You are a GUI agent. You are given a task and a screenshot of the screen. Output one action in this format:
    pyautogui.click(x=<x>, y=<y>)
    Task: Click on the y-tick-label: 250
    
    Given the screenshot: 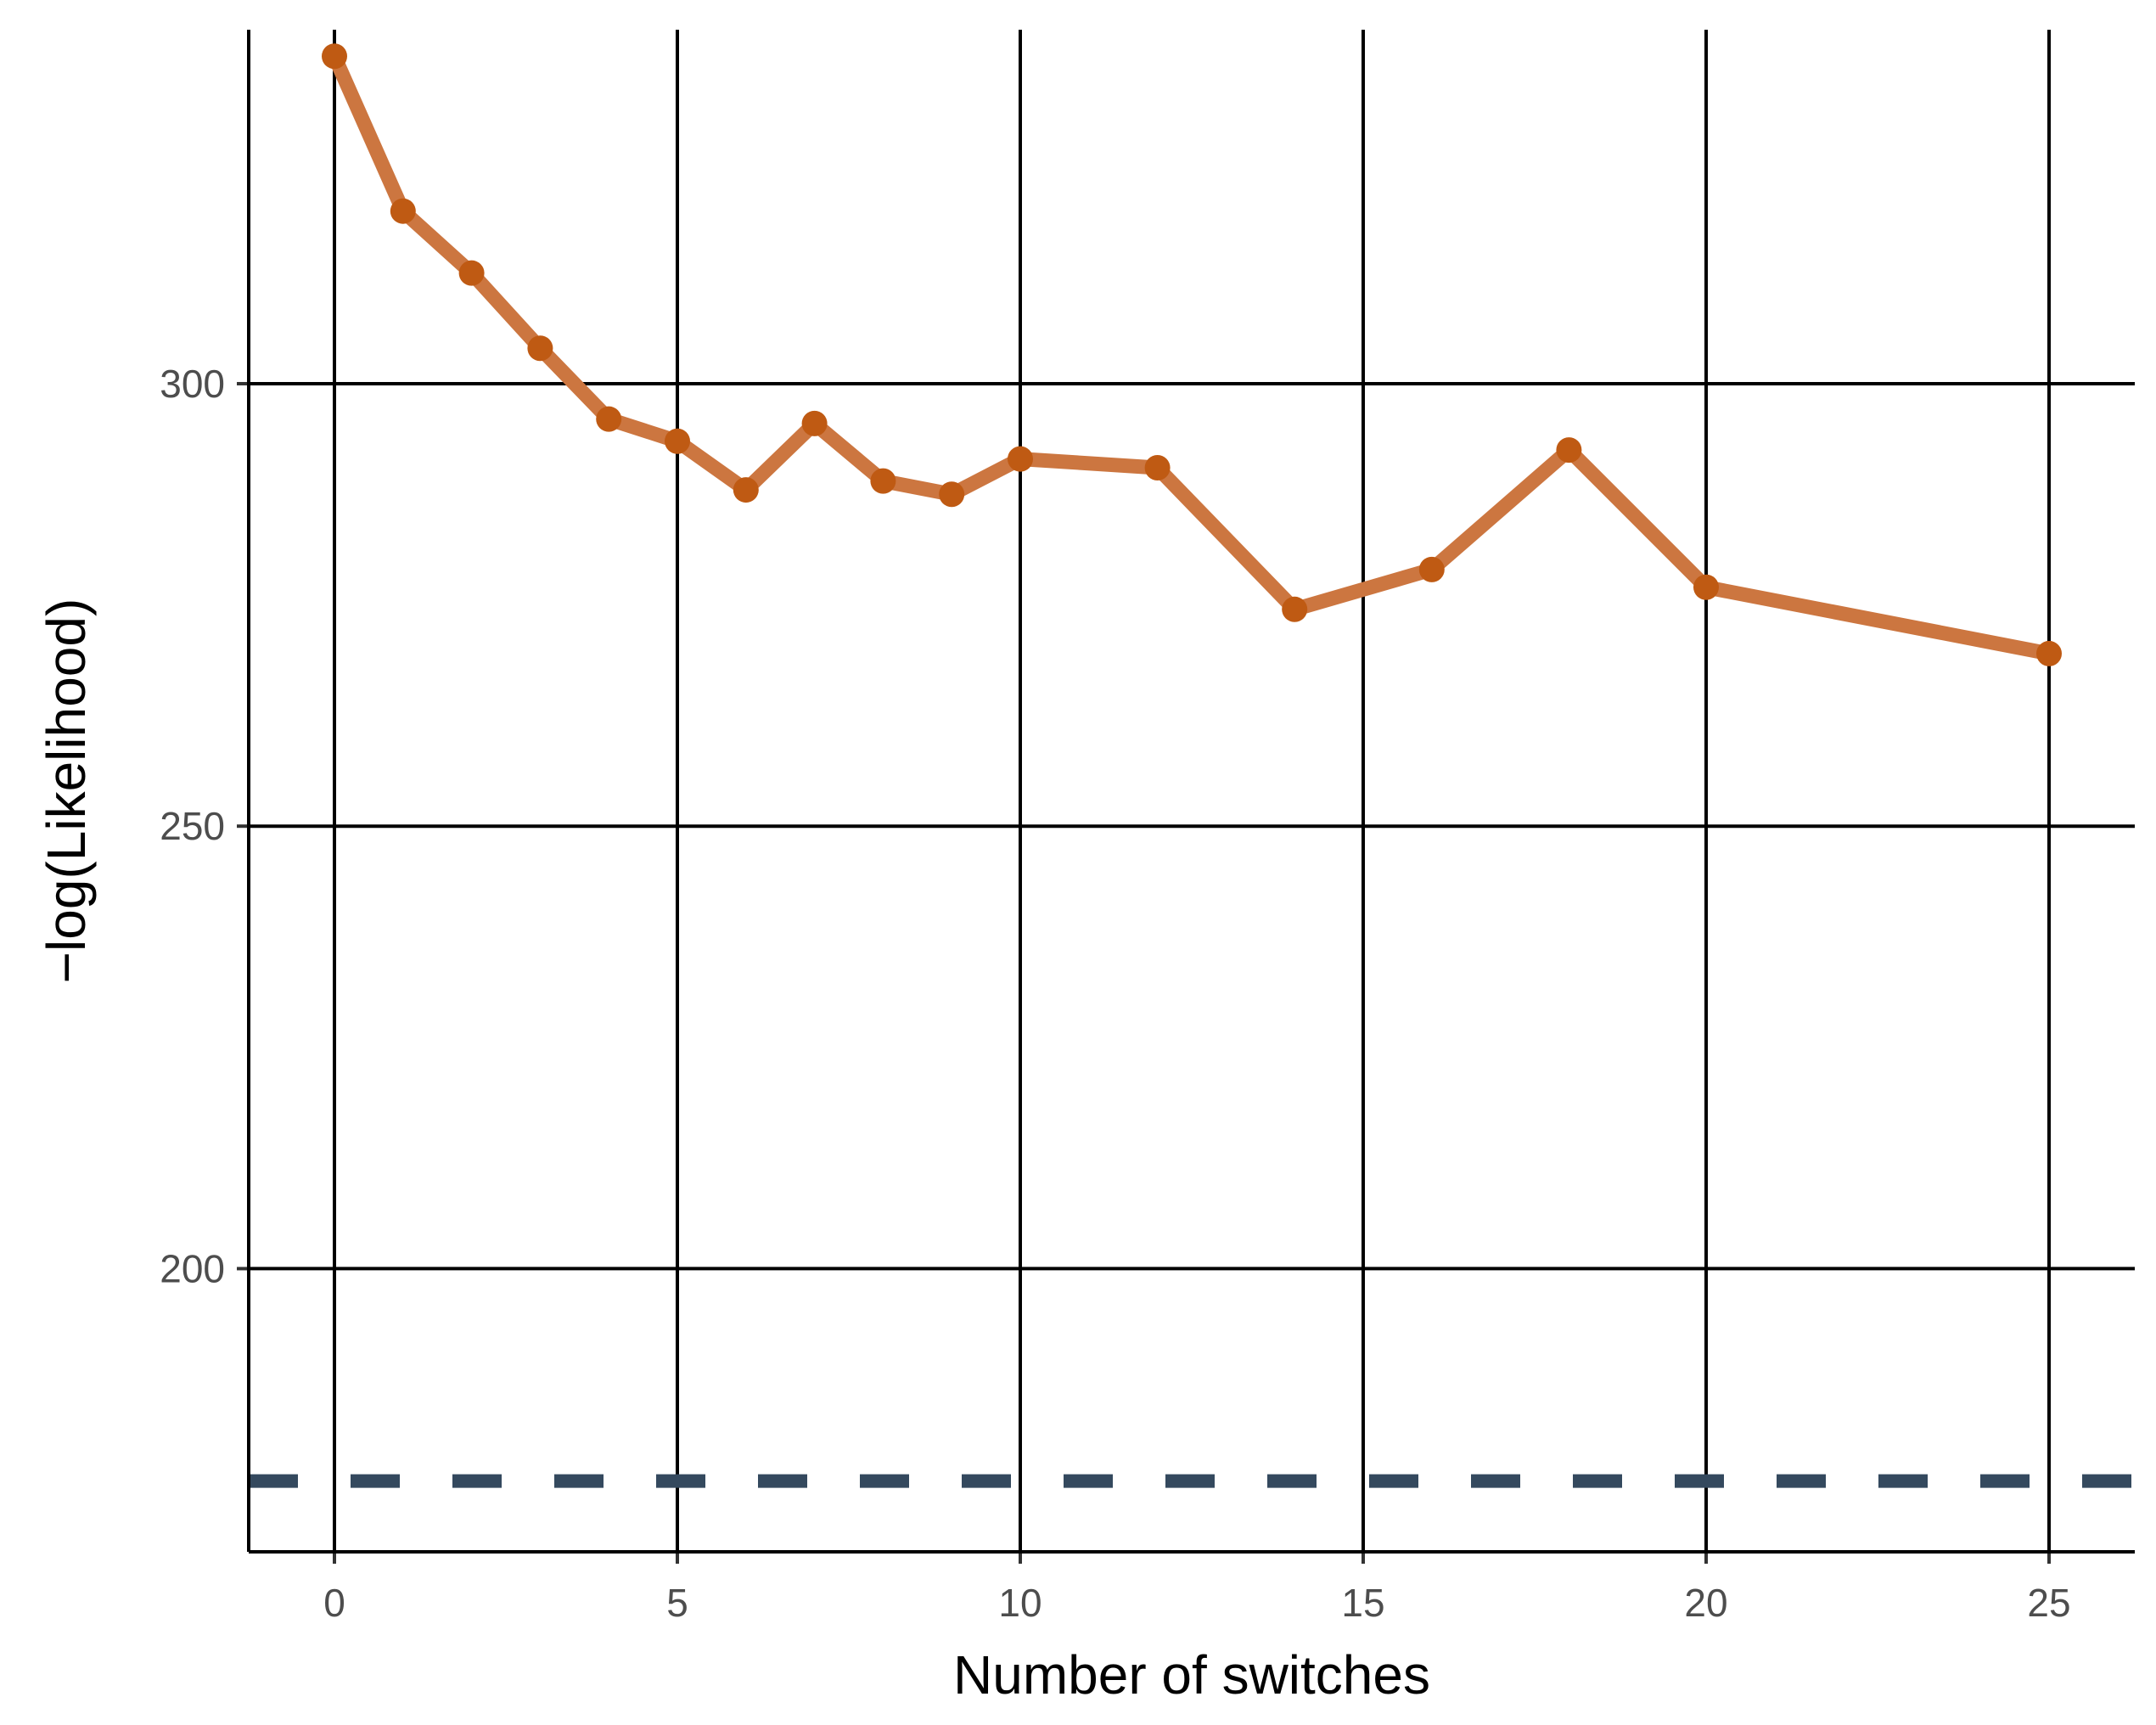 What is the action you would take?
    pyautogui.click(x=192, y=826)
    